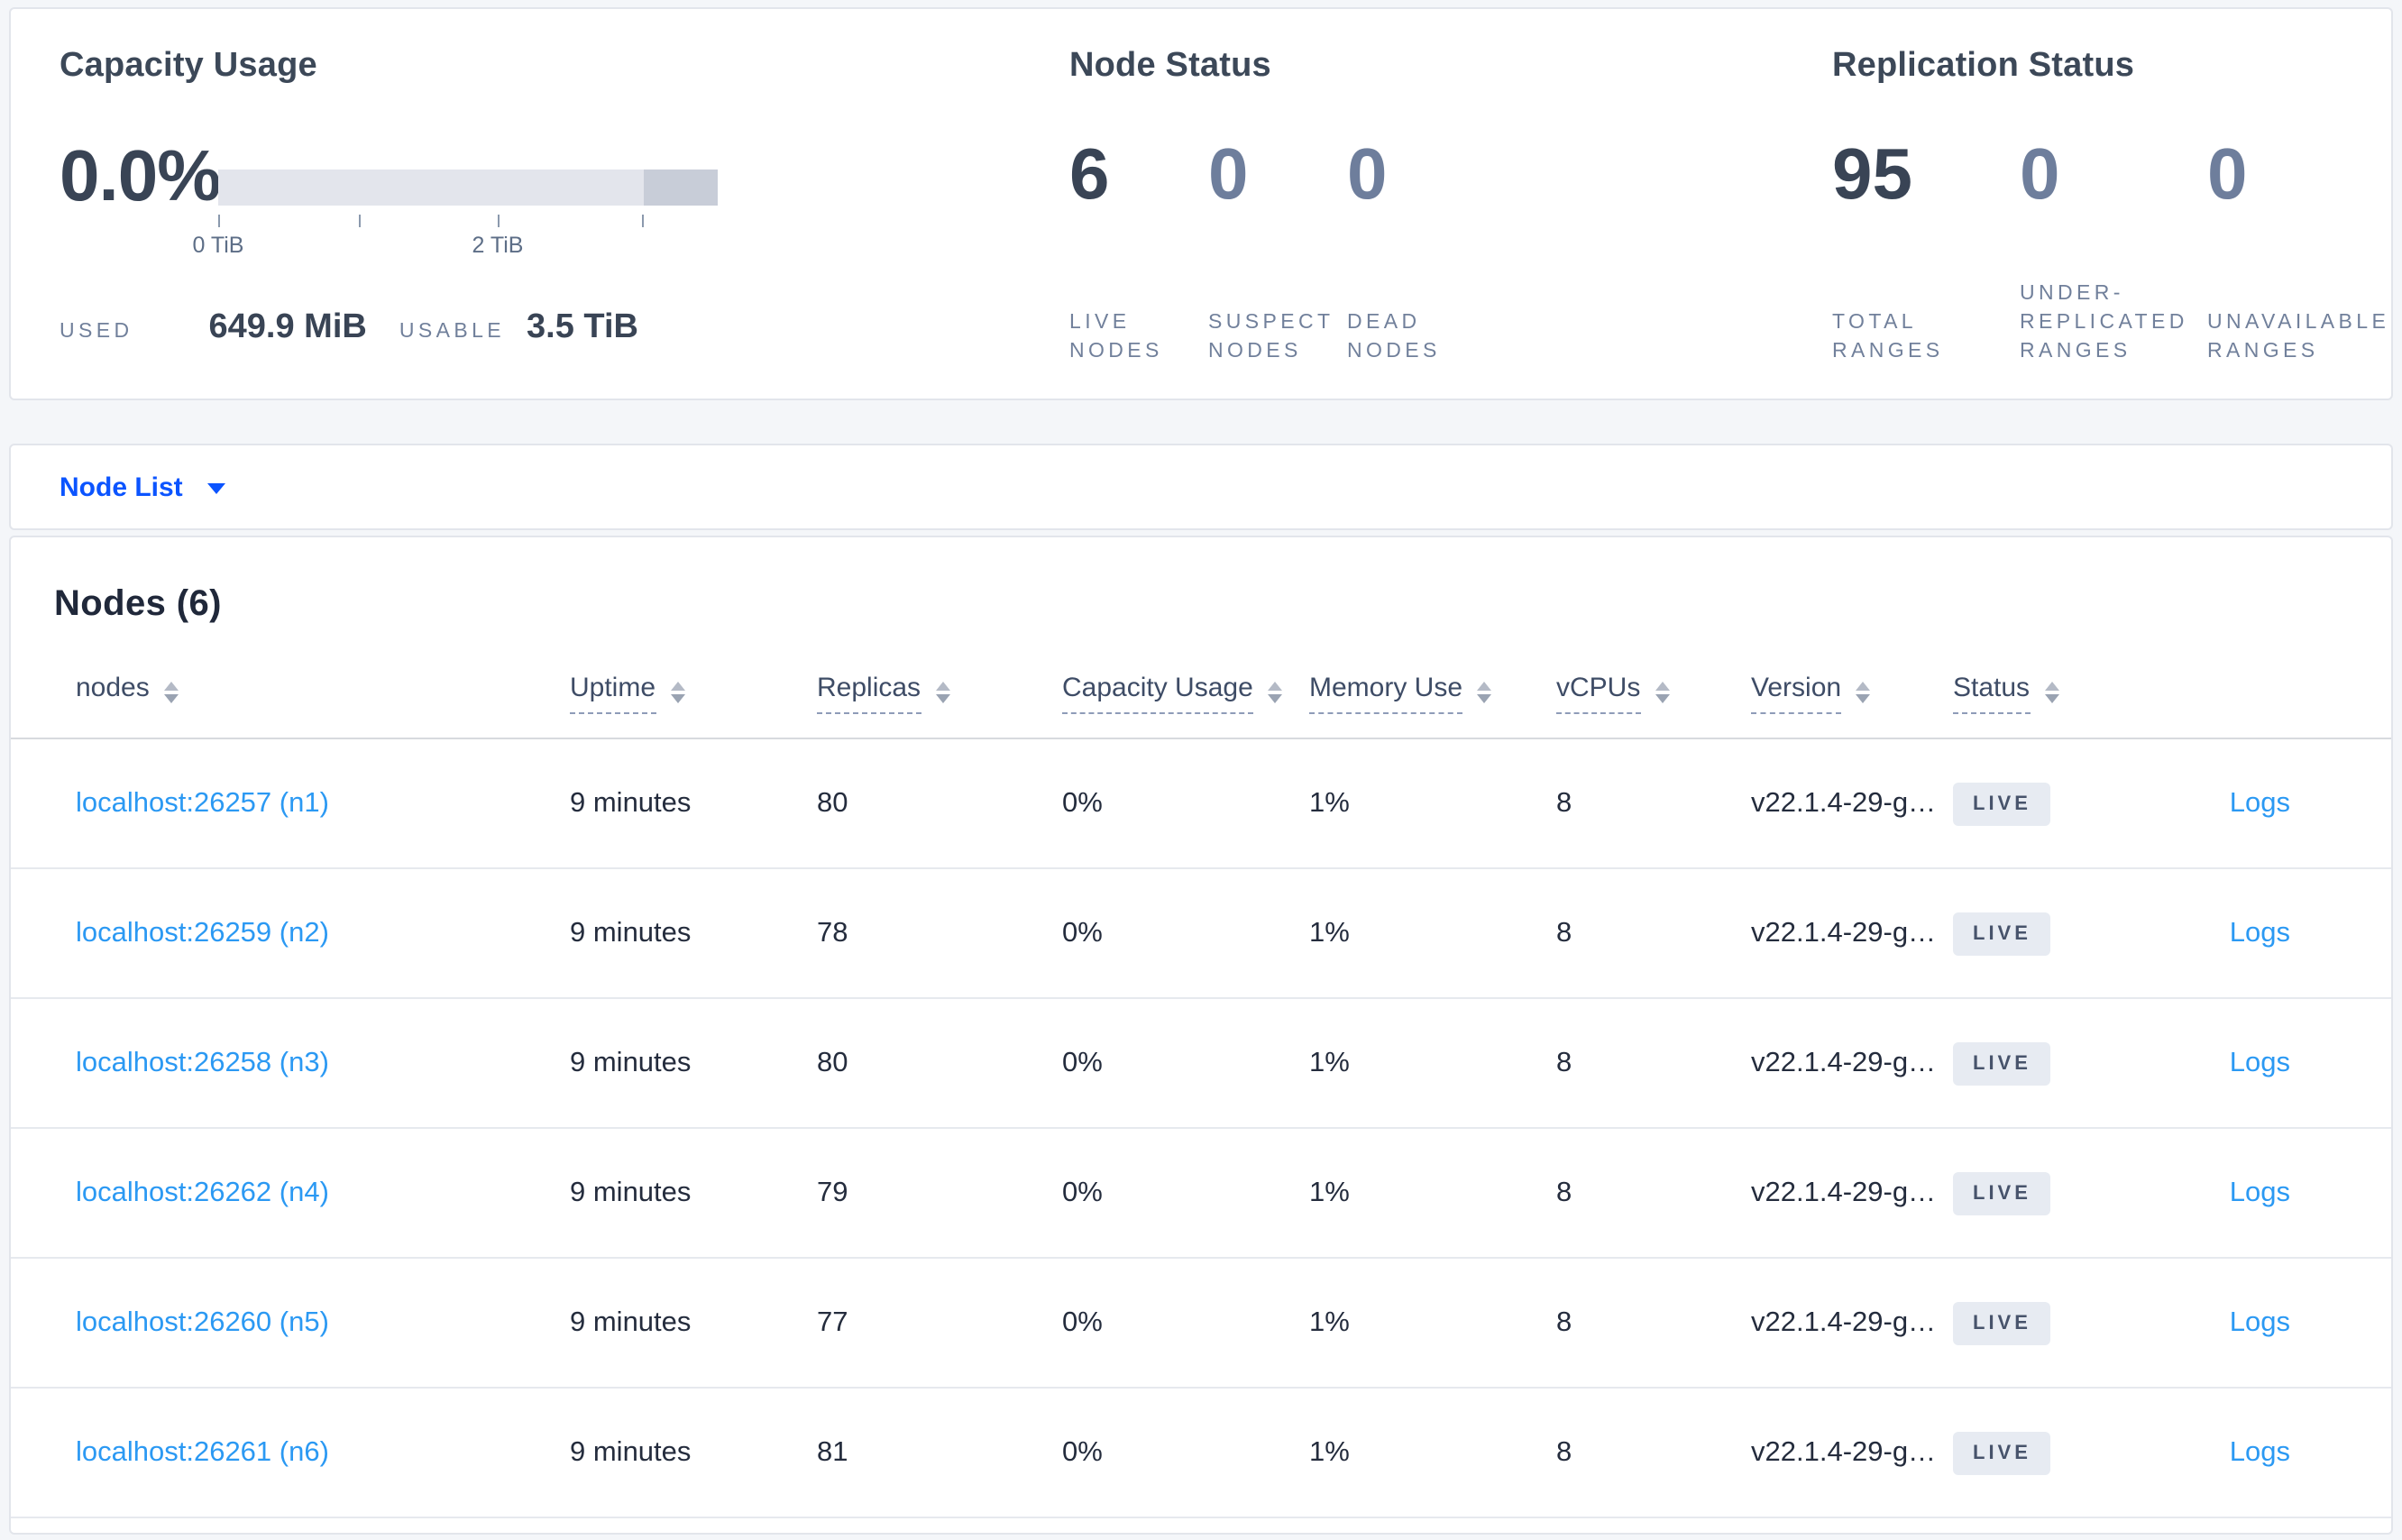 This screenshot has width=2402, height=1540. Describe the element at coordinates (1653, 693) in the screenshot. I see `column-header-vcpus: vCPUs` at that location.